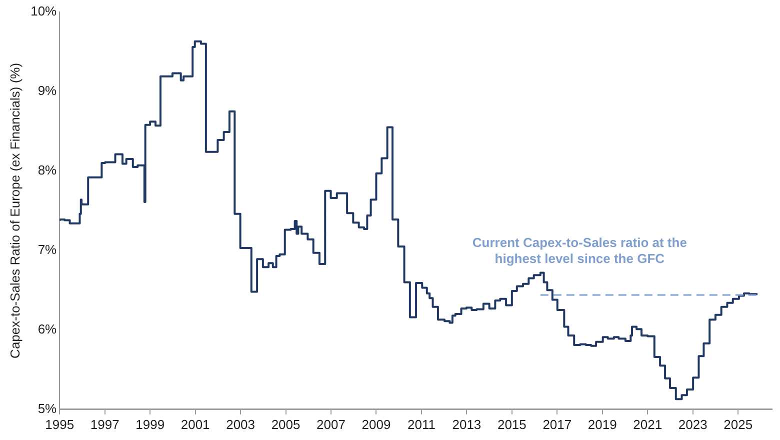  What do you see at coordinates (105, 424) in the screenshot?
I see `x-tick-label: 1997` at bounding box center [105, 424].